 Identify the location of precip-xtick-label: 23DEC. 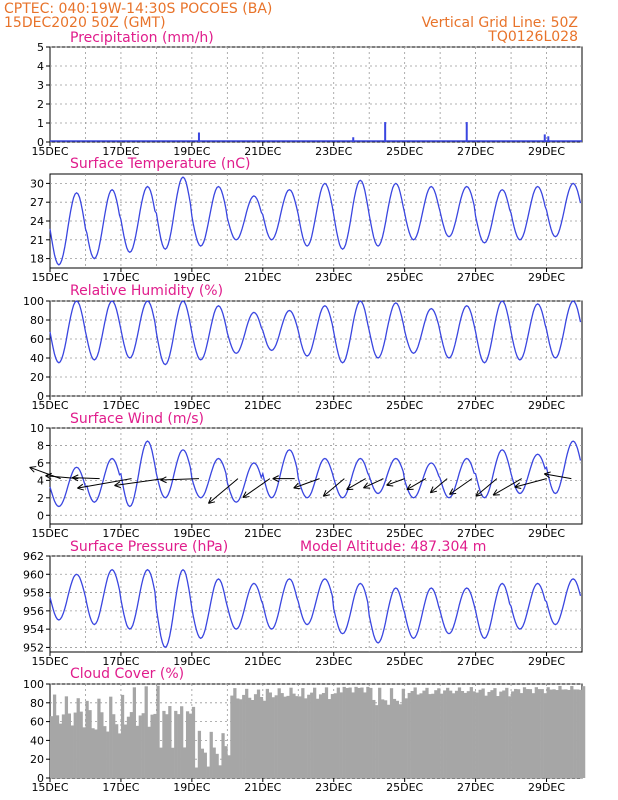
(333, 151).